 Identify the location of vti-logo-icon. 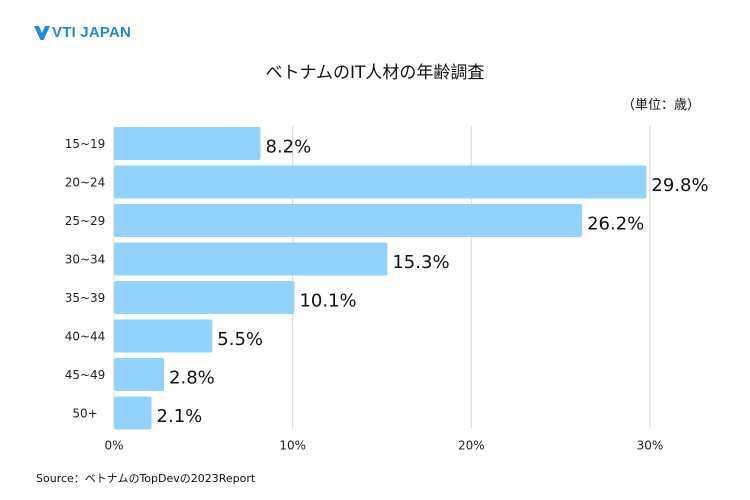
(42, 32).